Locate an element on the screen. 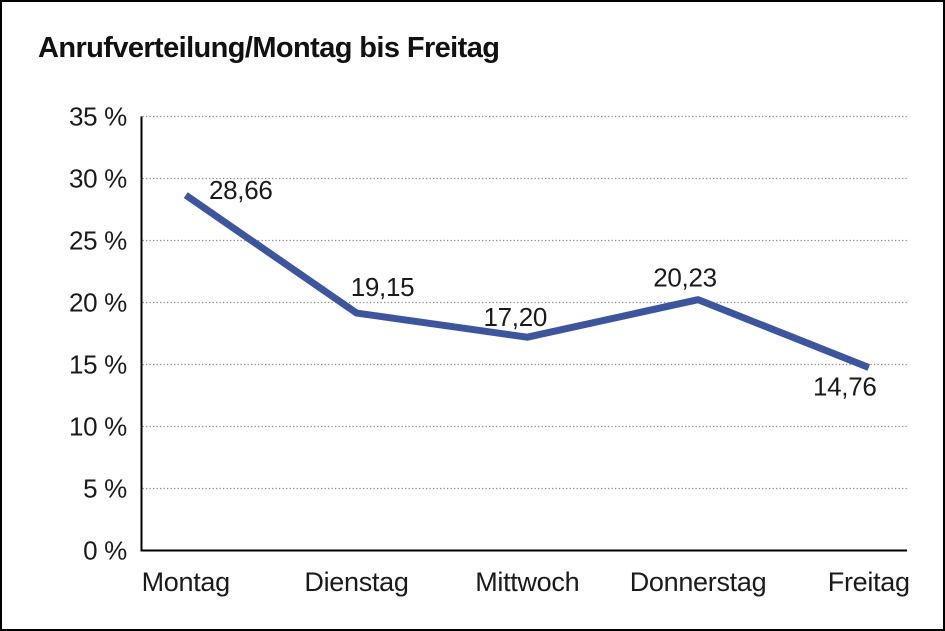 Image resolution: width=945 pixels, height=631 pixels. x-axis-category-label: Mittwoch is located at coordinates (527, 582).